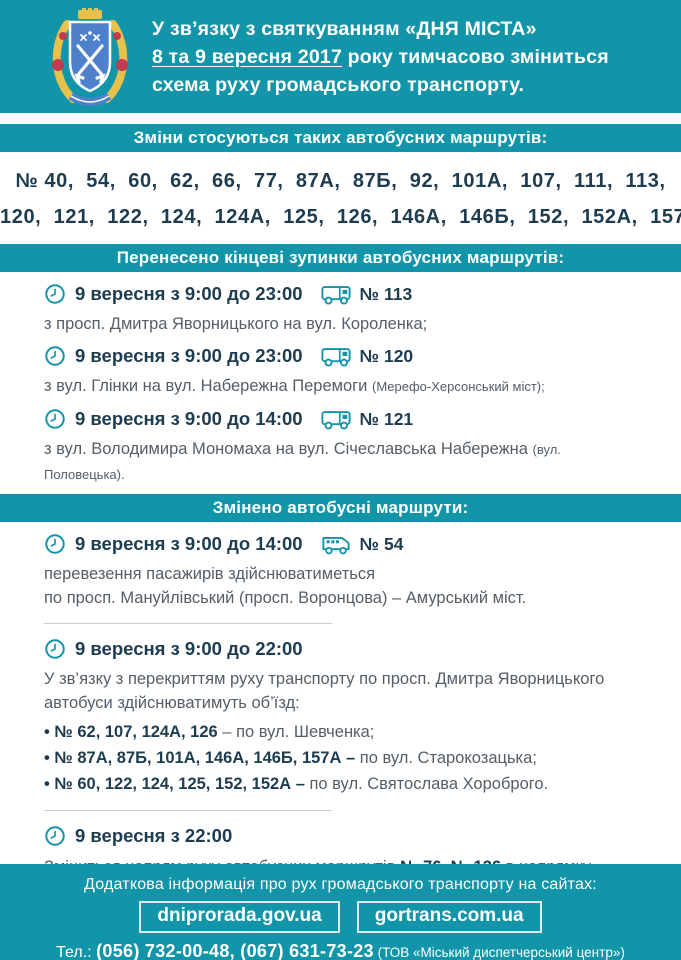 The image size is (681, 960). Describe the element at coordinates (340, 508) in the screenshot. I see `section-title-changed-routes: Змінено автобусні маршрути:` at that location.